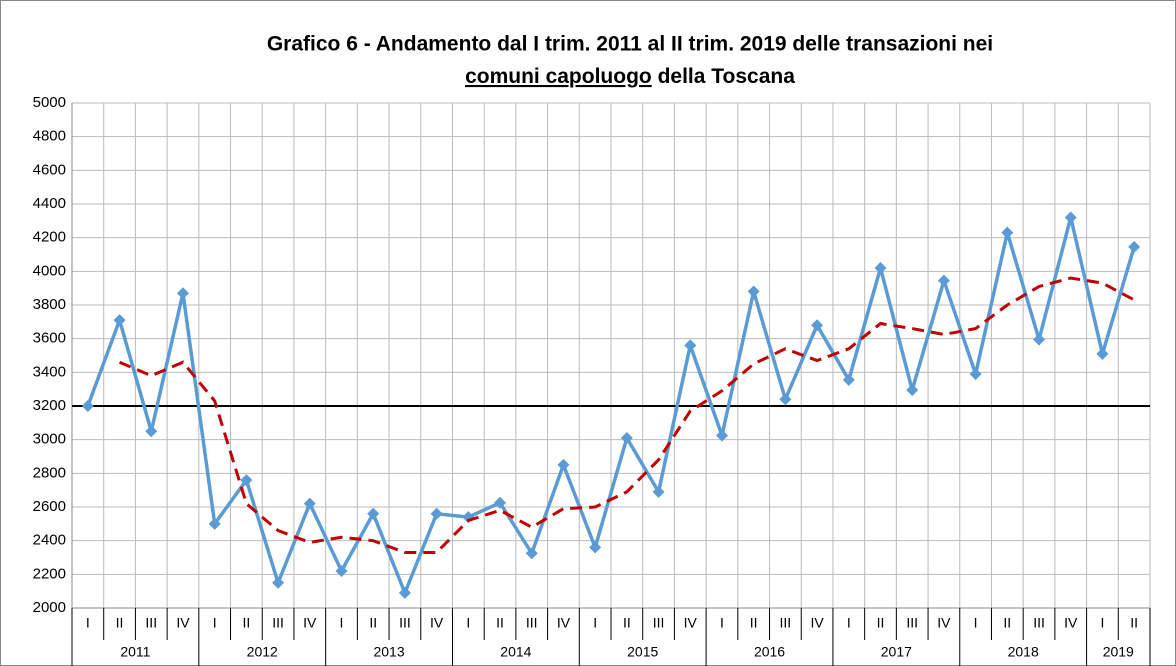  I want to click on year-label: 2013, so click(388, 652).